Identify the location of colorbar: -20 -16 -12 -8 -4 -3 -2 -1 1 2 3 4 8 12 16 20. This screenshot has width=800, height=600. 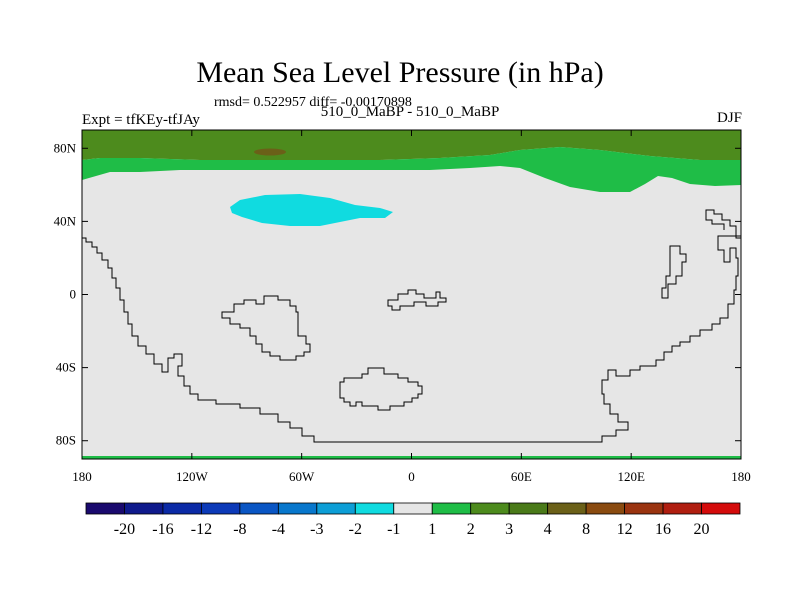
(413, 520).